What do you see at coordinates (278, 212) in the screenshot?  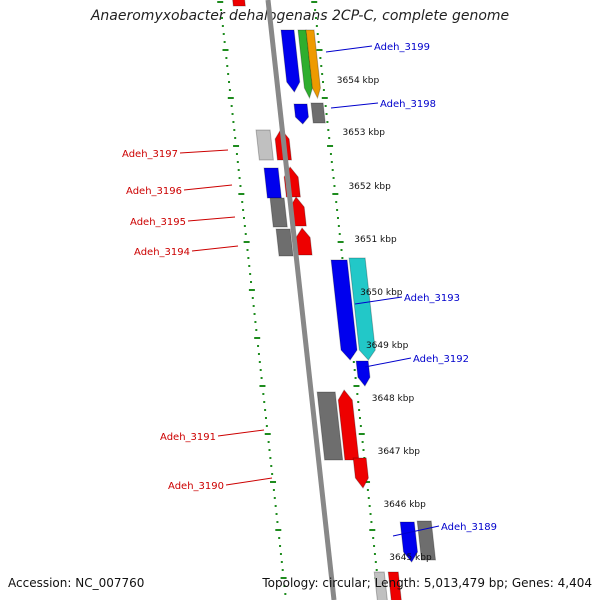 I see `gene-feature-adeh-3195-gray` at bounding box center [278, 212].